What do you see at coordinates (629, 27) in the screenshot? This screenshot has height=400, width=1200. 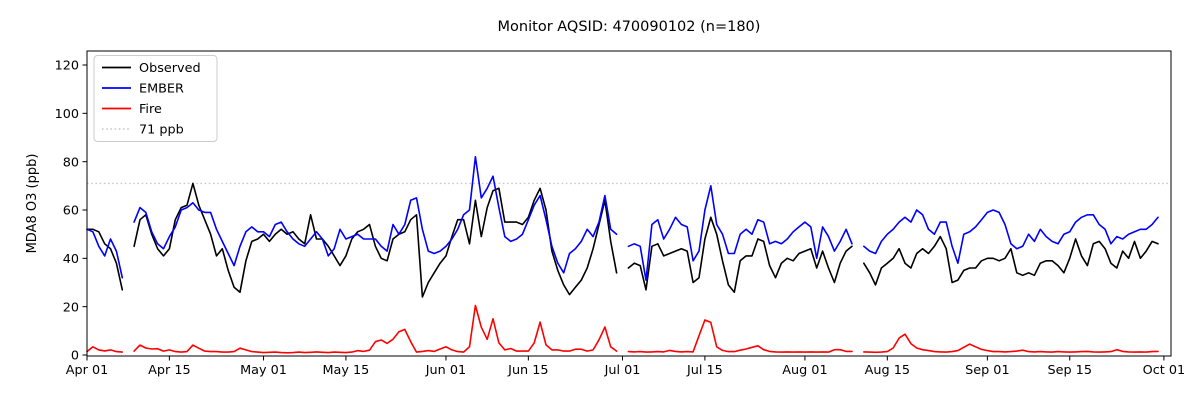 I see `chart-title: Monitor AQSID: 470090102 (n=180)` at bounding box center [629, 27].